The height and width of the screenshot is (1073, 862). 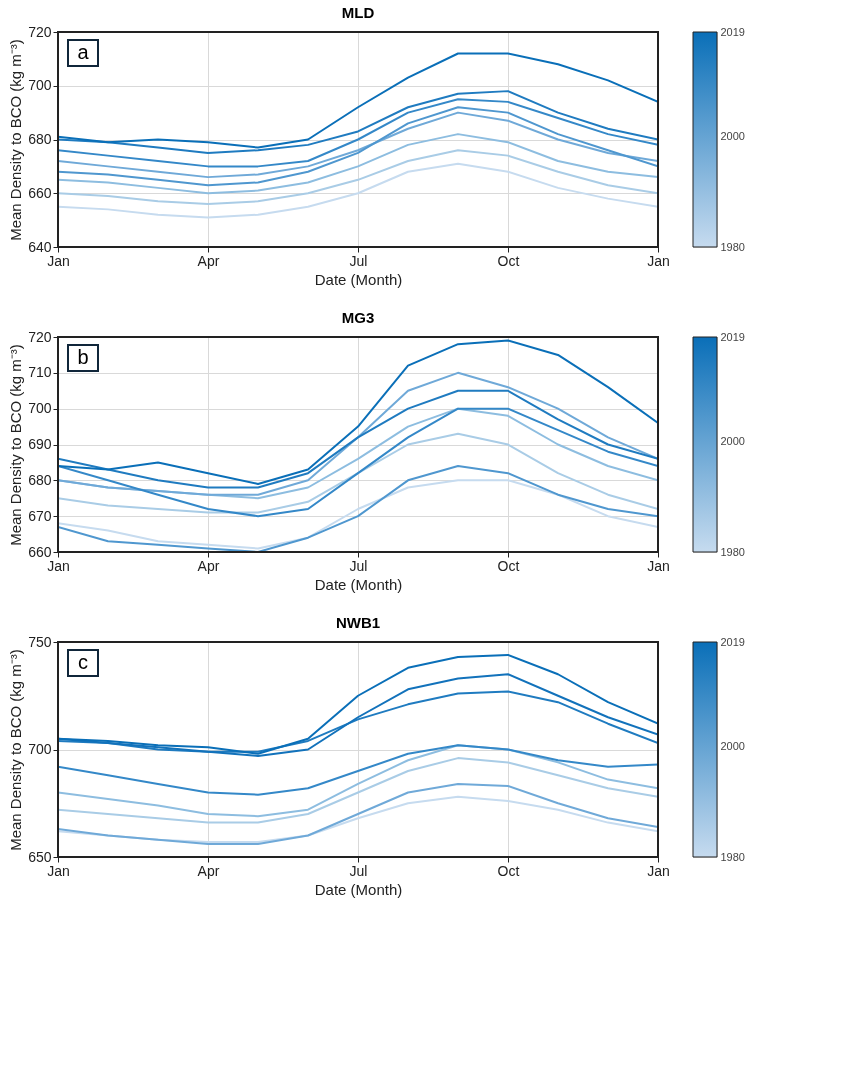 I want to click on chart-title: MLD, so click(x=358, y=12).